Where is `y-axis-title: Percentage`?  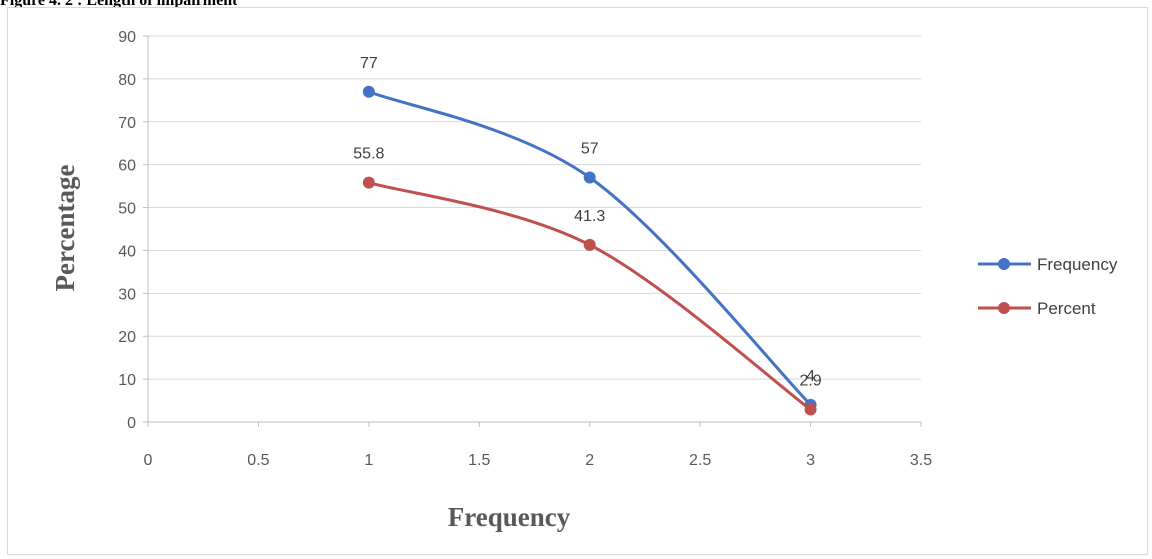
y-axis-title: Percentage is located at coordinates (65, 228).